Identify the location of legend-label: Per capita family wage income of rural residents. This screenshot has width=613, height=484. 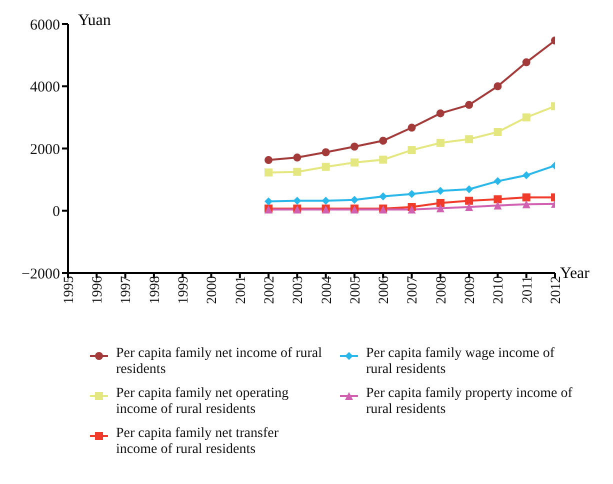
(461, 362).